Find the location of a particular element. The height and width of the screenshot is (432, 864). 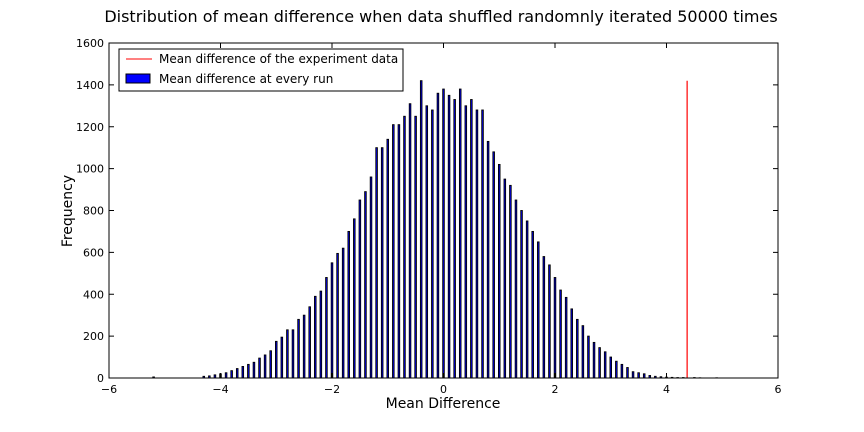

y-tick-labels: 0 200 400 600 800 1000 1200 1400 1600 is located at coordinates (90, 211).